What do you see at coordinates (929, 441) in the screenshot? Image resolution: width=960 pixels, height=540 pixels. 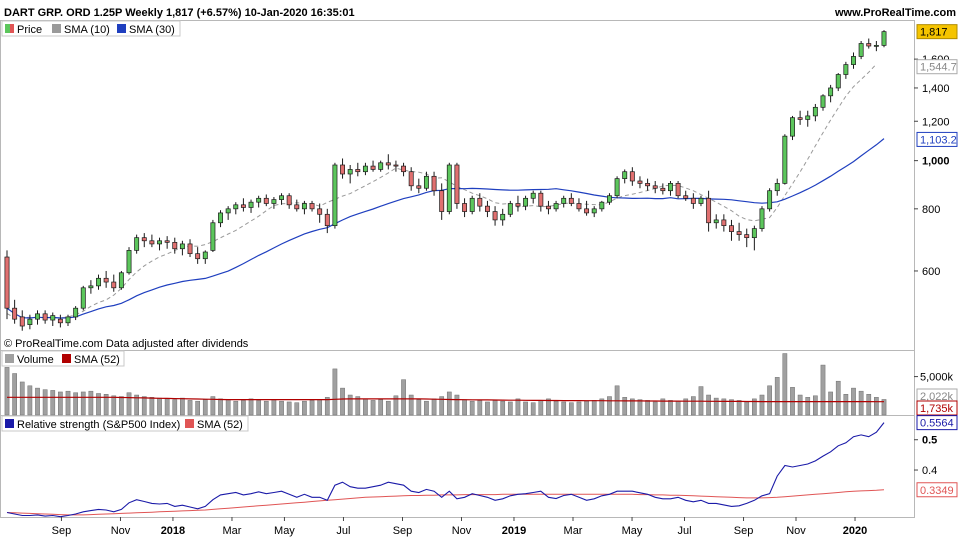 I see `rs-tick-label: 0.5` at bounding box center [929, 441].